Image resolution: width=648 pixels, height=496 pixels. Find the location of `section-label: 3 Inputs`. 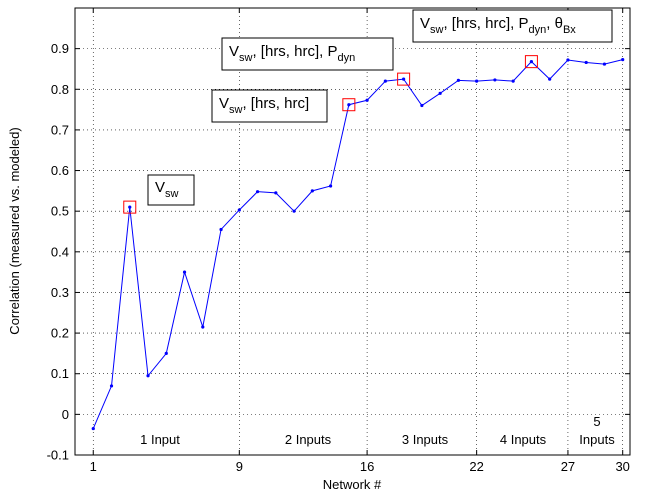

section-label: 3 Inputs is located at coordinates (425, 439).